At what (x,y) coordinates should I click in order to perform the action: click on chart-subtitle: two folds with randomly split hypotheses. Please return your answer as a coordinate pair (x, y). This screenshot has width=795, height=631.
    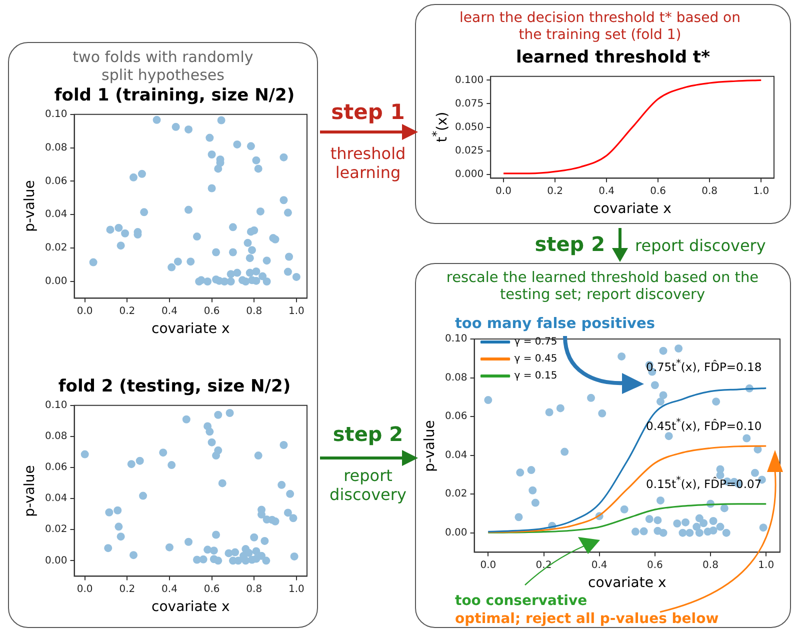
    Looking at the image, I should click on (163, 66).